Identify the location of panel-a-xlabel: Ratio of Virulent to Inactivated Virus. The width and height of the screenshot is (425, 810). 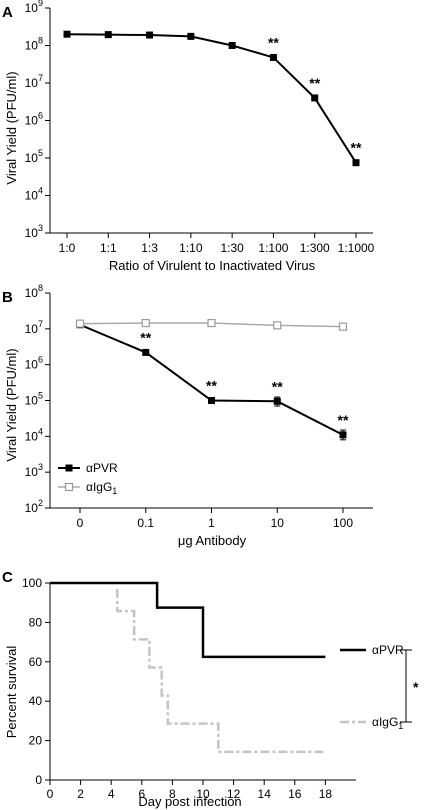
(212, 265).